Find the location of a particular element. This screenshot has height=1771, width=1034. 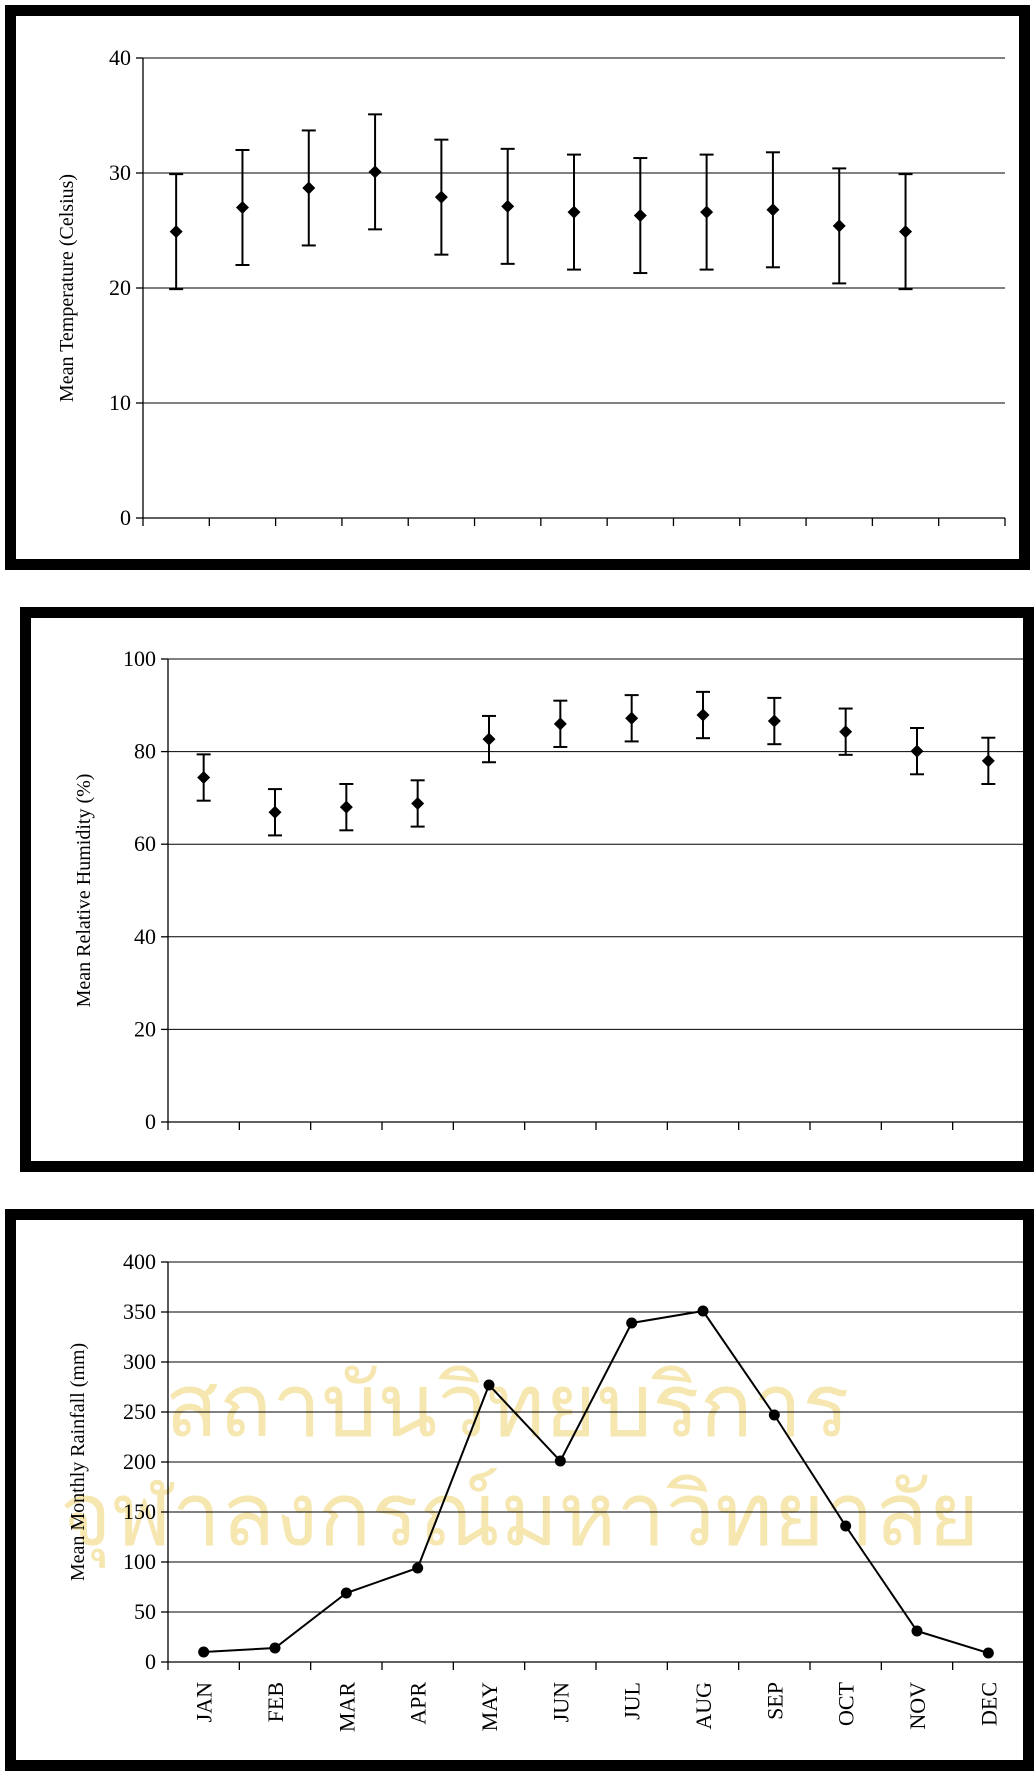

x-tick-label: AUG is located at coordinates (703, 1706).